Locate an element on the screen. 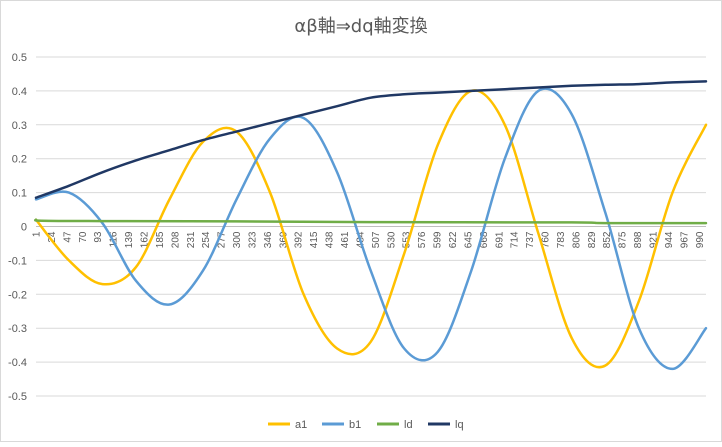 Image resolution: width=722 pixels, height=447 pixels. y-tick-label: 0 is located at coordinates (24, 228).